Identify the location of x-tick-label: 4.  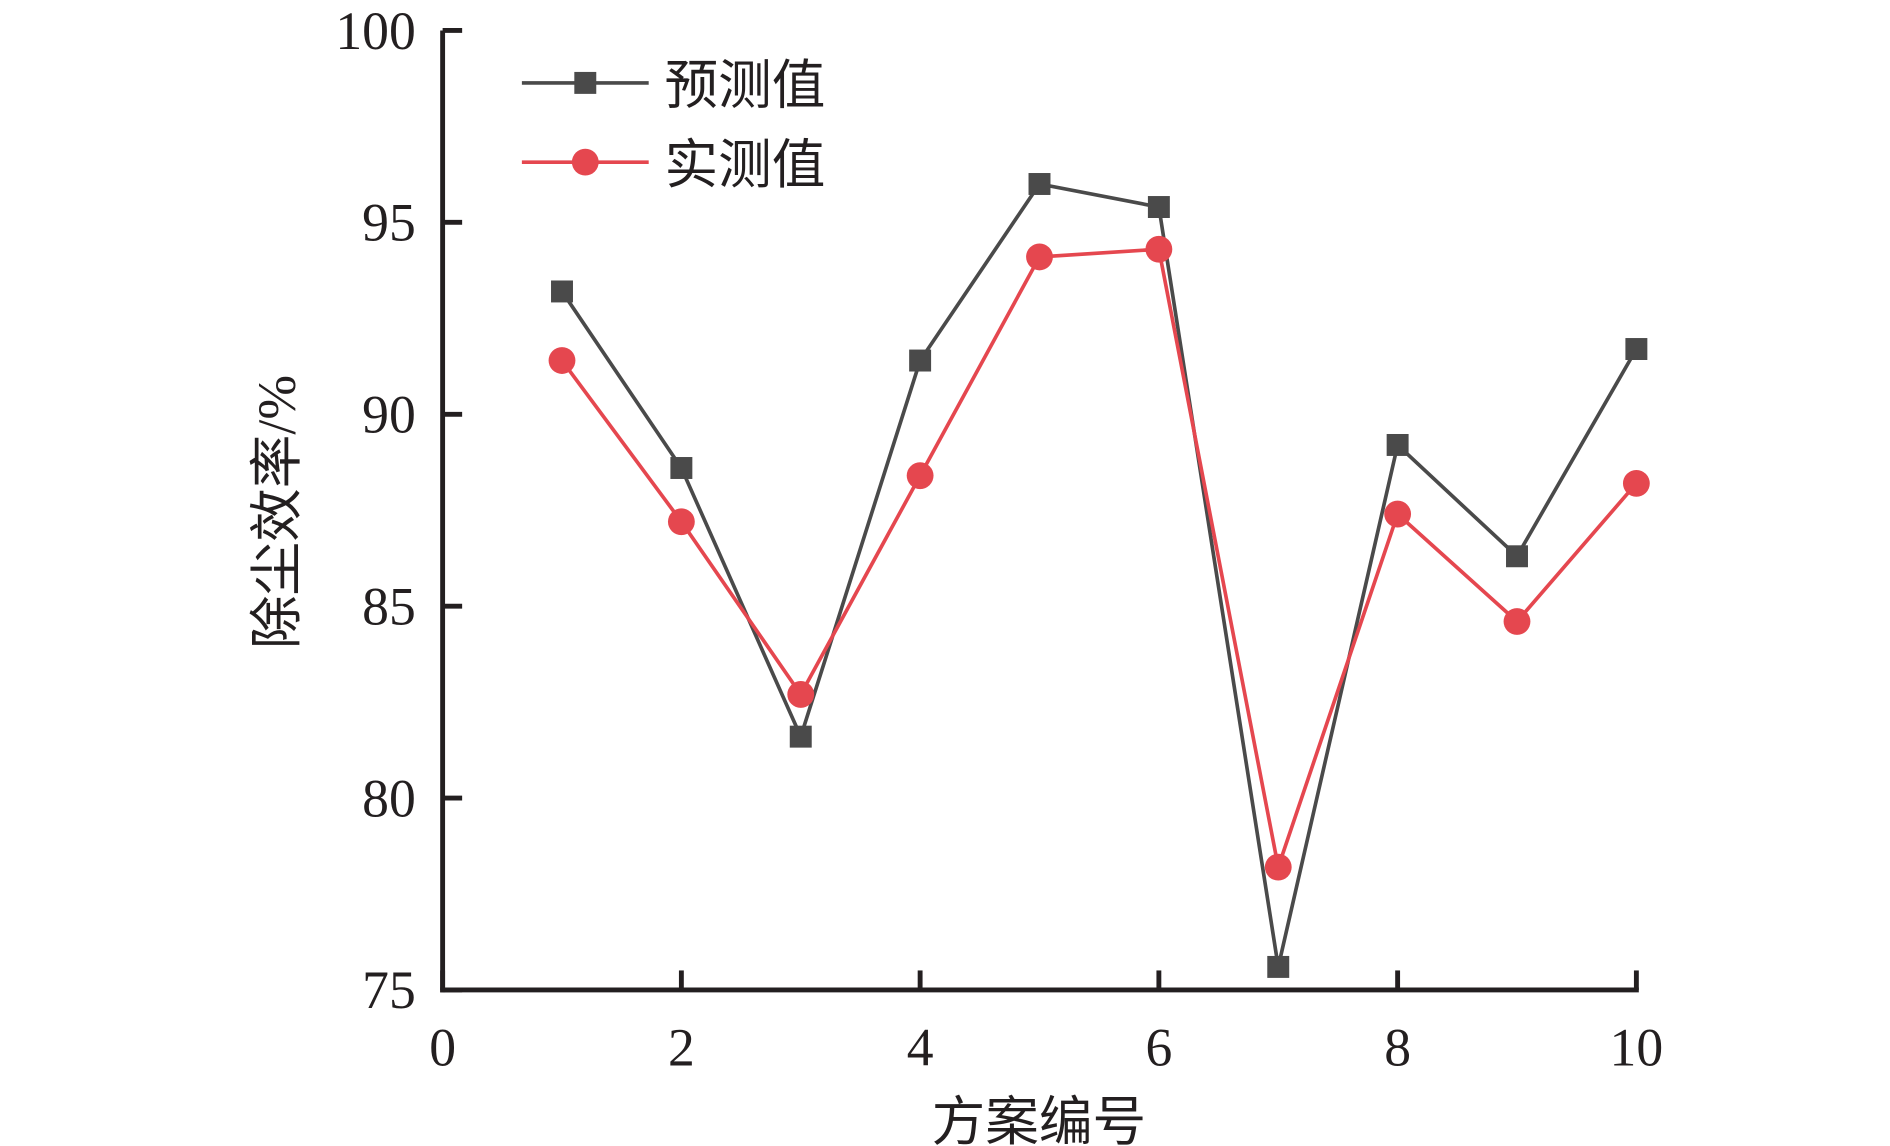
(920, 1048).